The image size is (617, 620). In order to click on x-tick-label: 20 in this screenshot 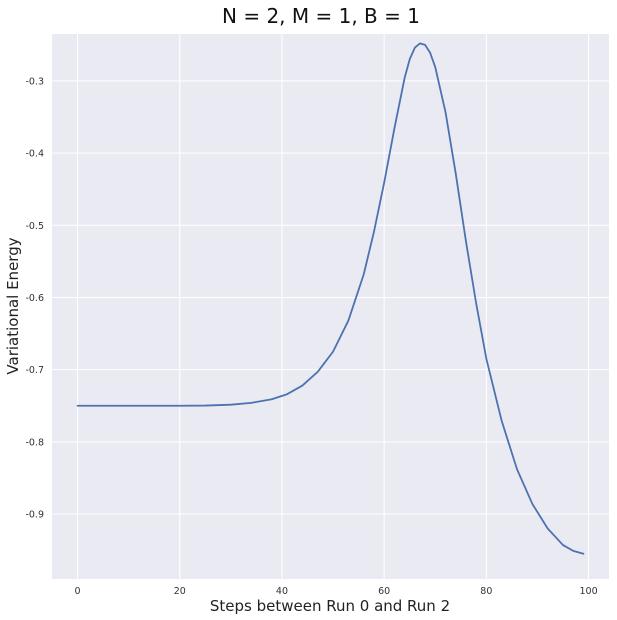, I will do `click(180, 591)`.